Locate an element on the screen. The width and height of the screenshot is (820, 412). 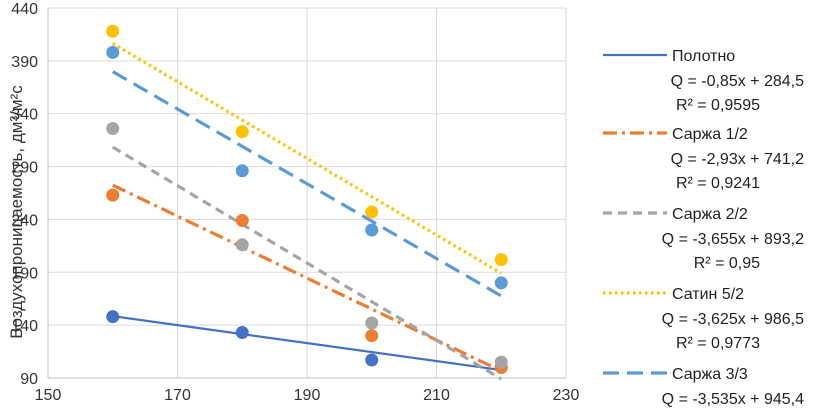
legend-label-2: Саржа 1/2 is located at coordinates (710, 134).